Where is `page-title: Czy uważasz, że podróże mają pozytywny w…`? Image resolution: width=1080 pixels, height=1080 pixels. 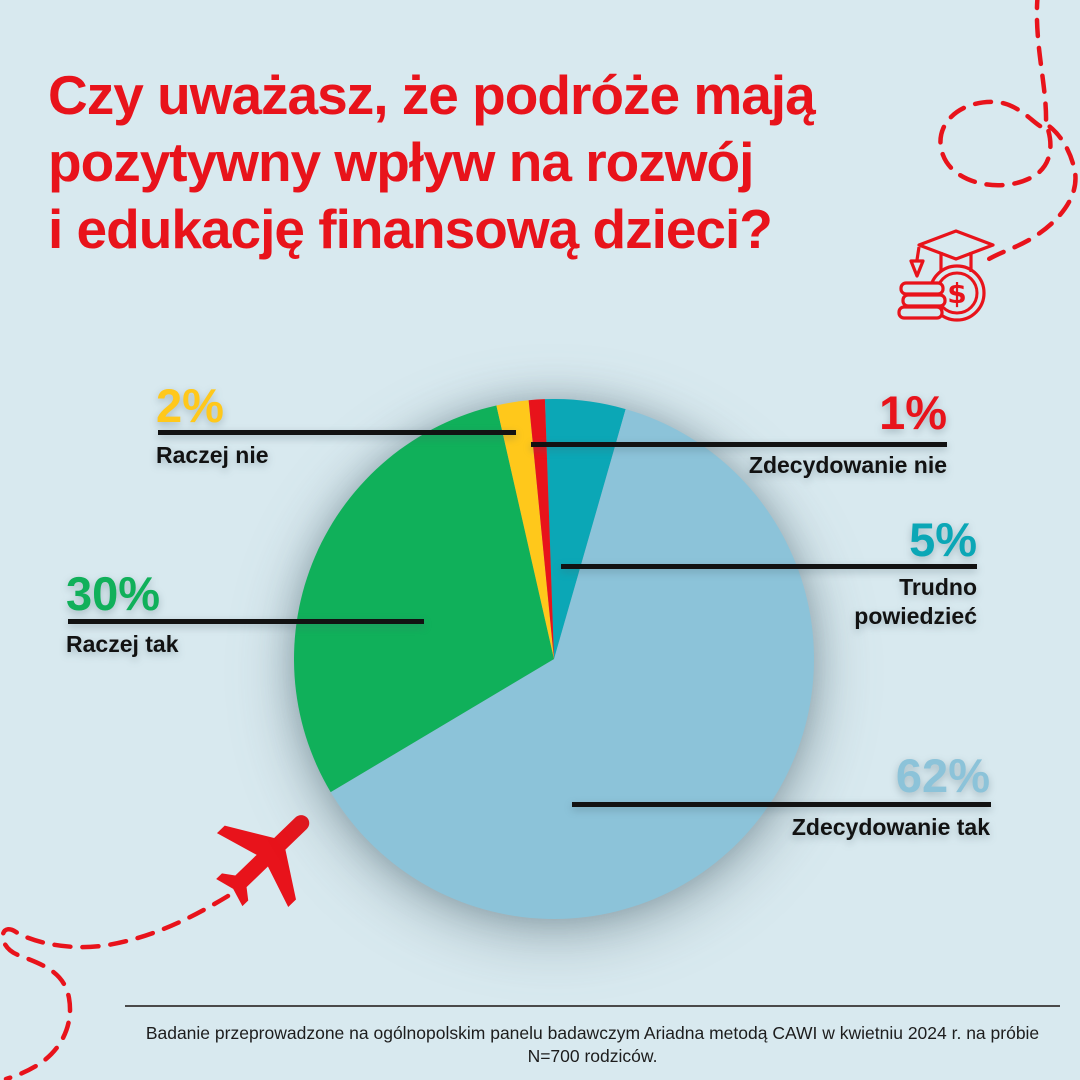 page-title: Czy uważasz, że podróże mają pozytywny w… is located at coordinates (432, 162).